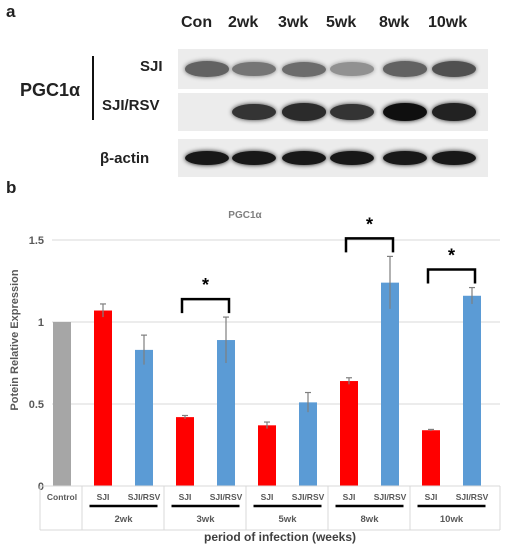  What do you see at coordinates (11, 187) in the screenshot?
I see `panel-b-letter: b` at bounding box center [11, 187].